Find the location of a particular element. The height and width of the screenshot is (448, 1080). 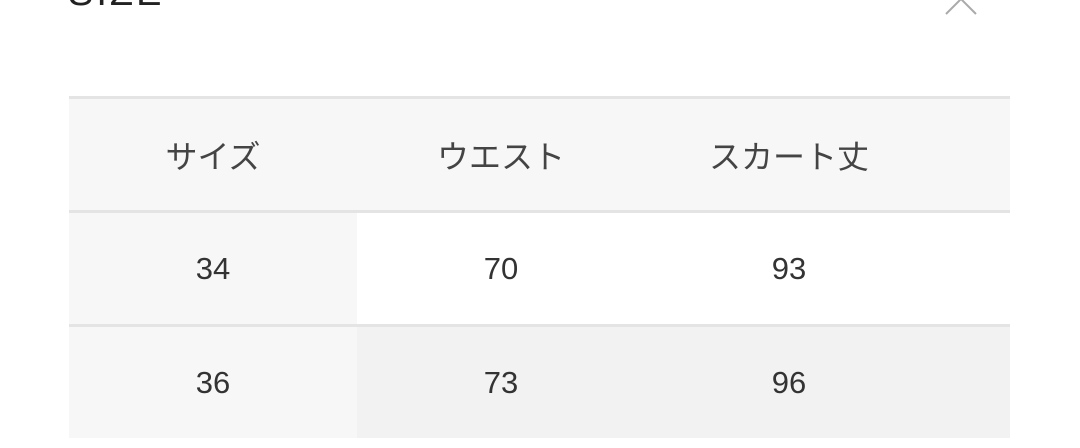

cell-waist: 70 is located at coordinates (501, 268).